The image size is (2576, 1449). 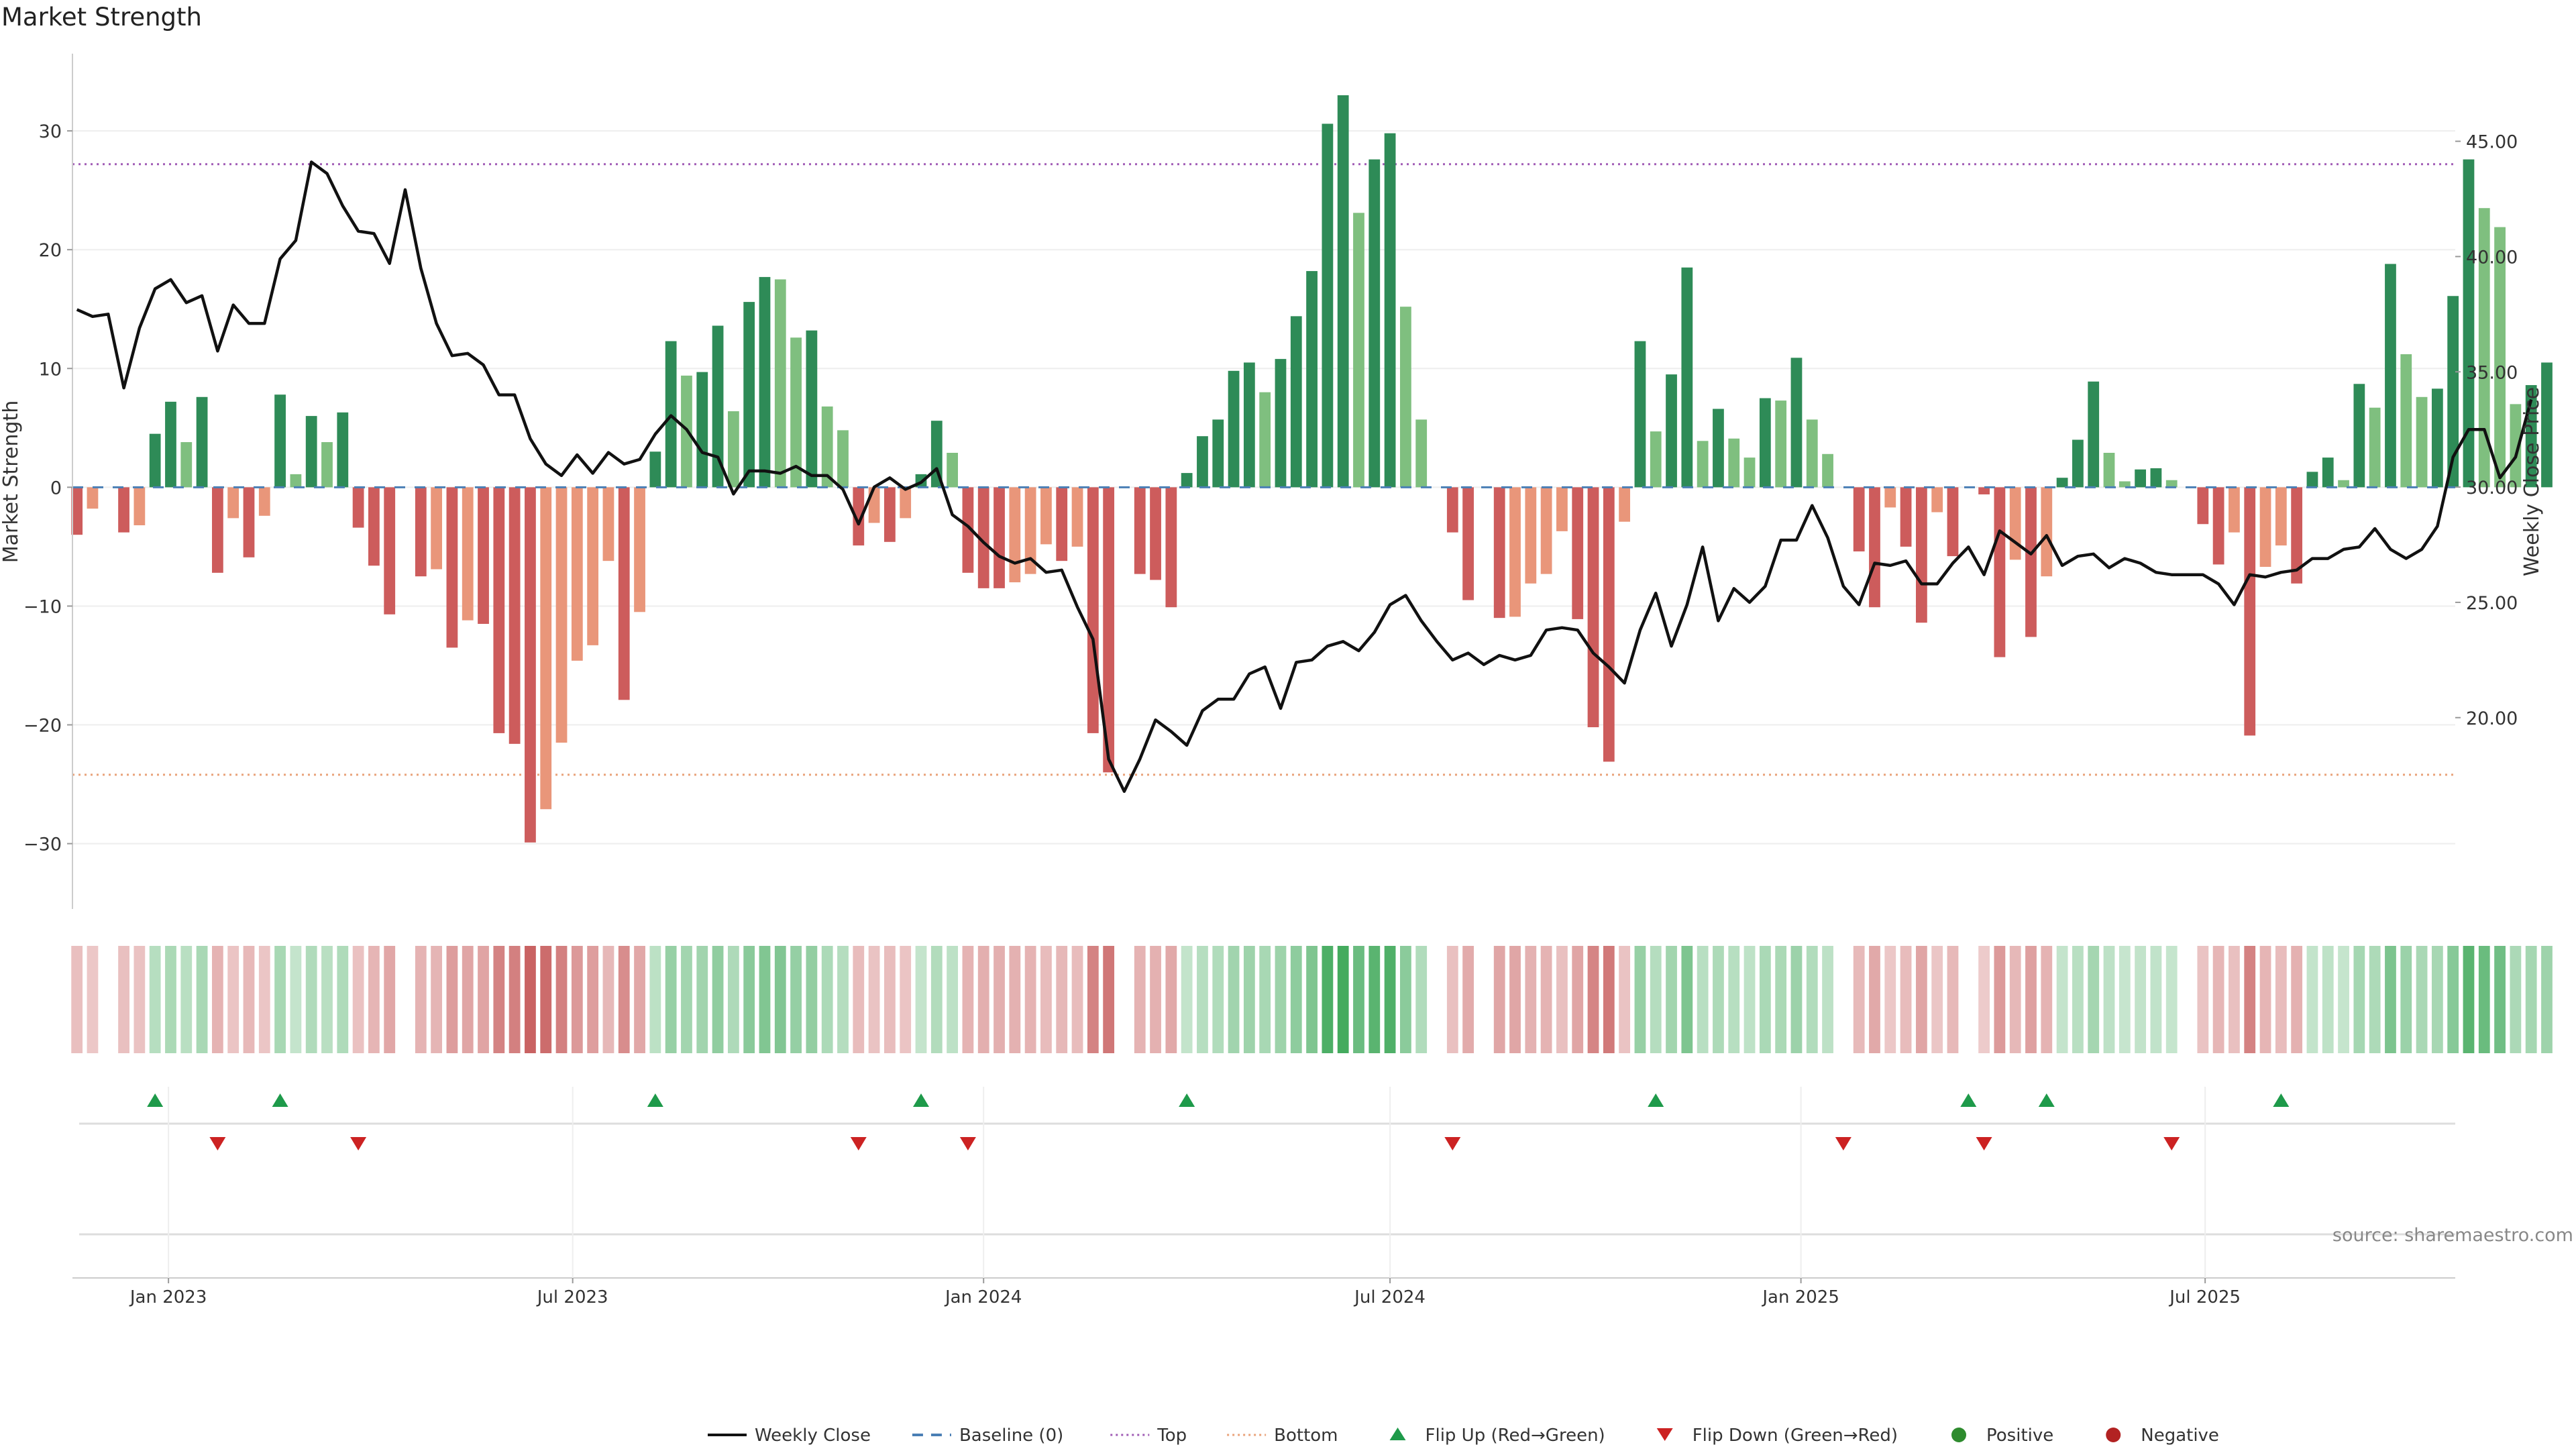 I want to click on legend-label: Baseline (0), so click(x=1011, y=1436).